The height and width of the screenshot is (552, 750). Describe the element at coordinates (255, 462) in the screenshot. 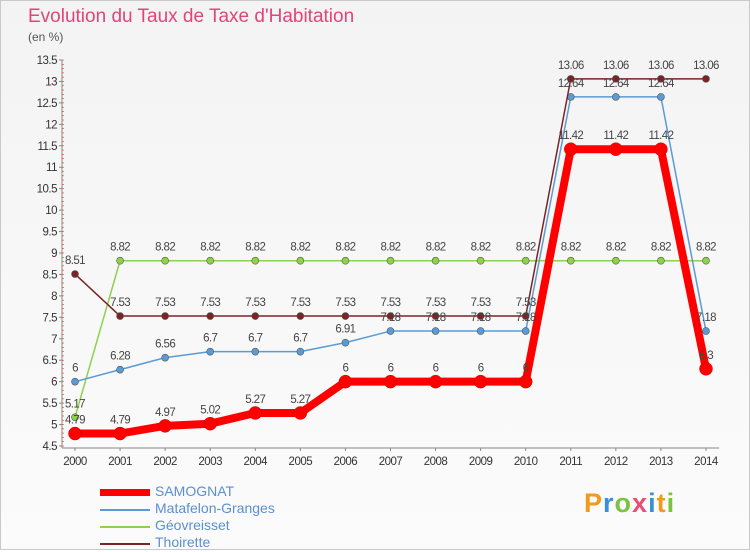

I see `x-tick-label: 2004` at that location.